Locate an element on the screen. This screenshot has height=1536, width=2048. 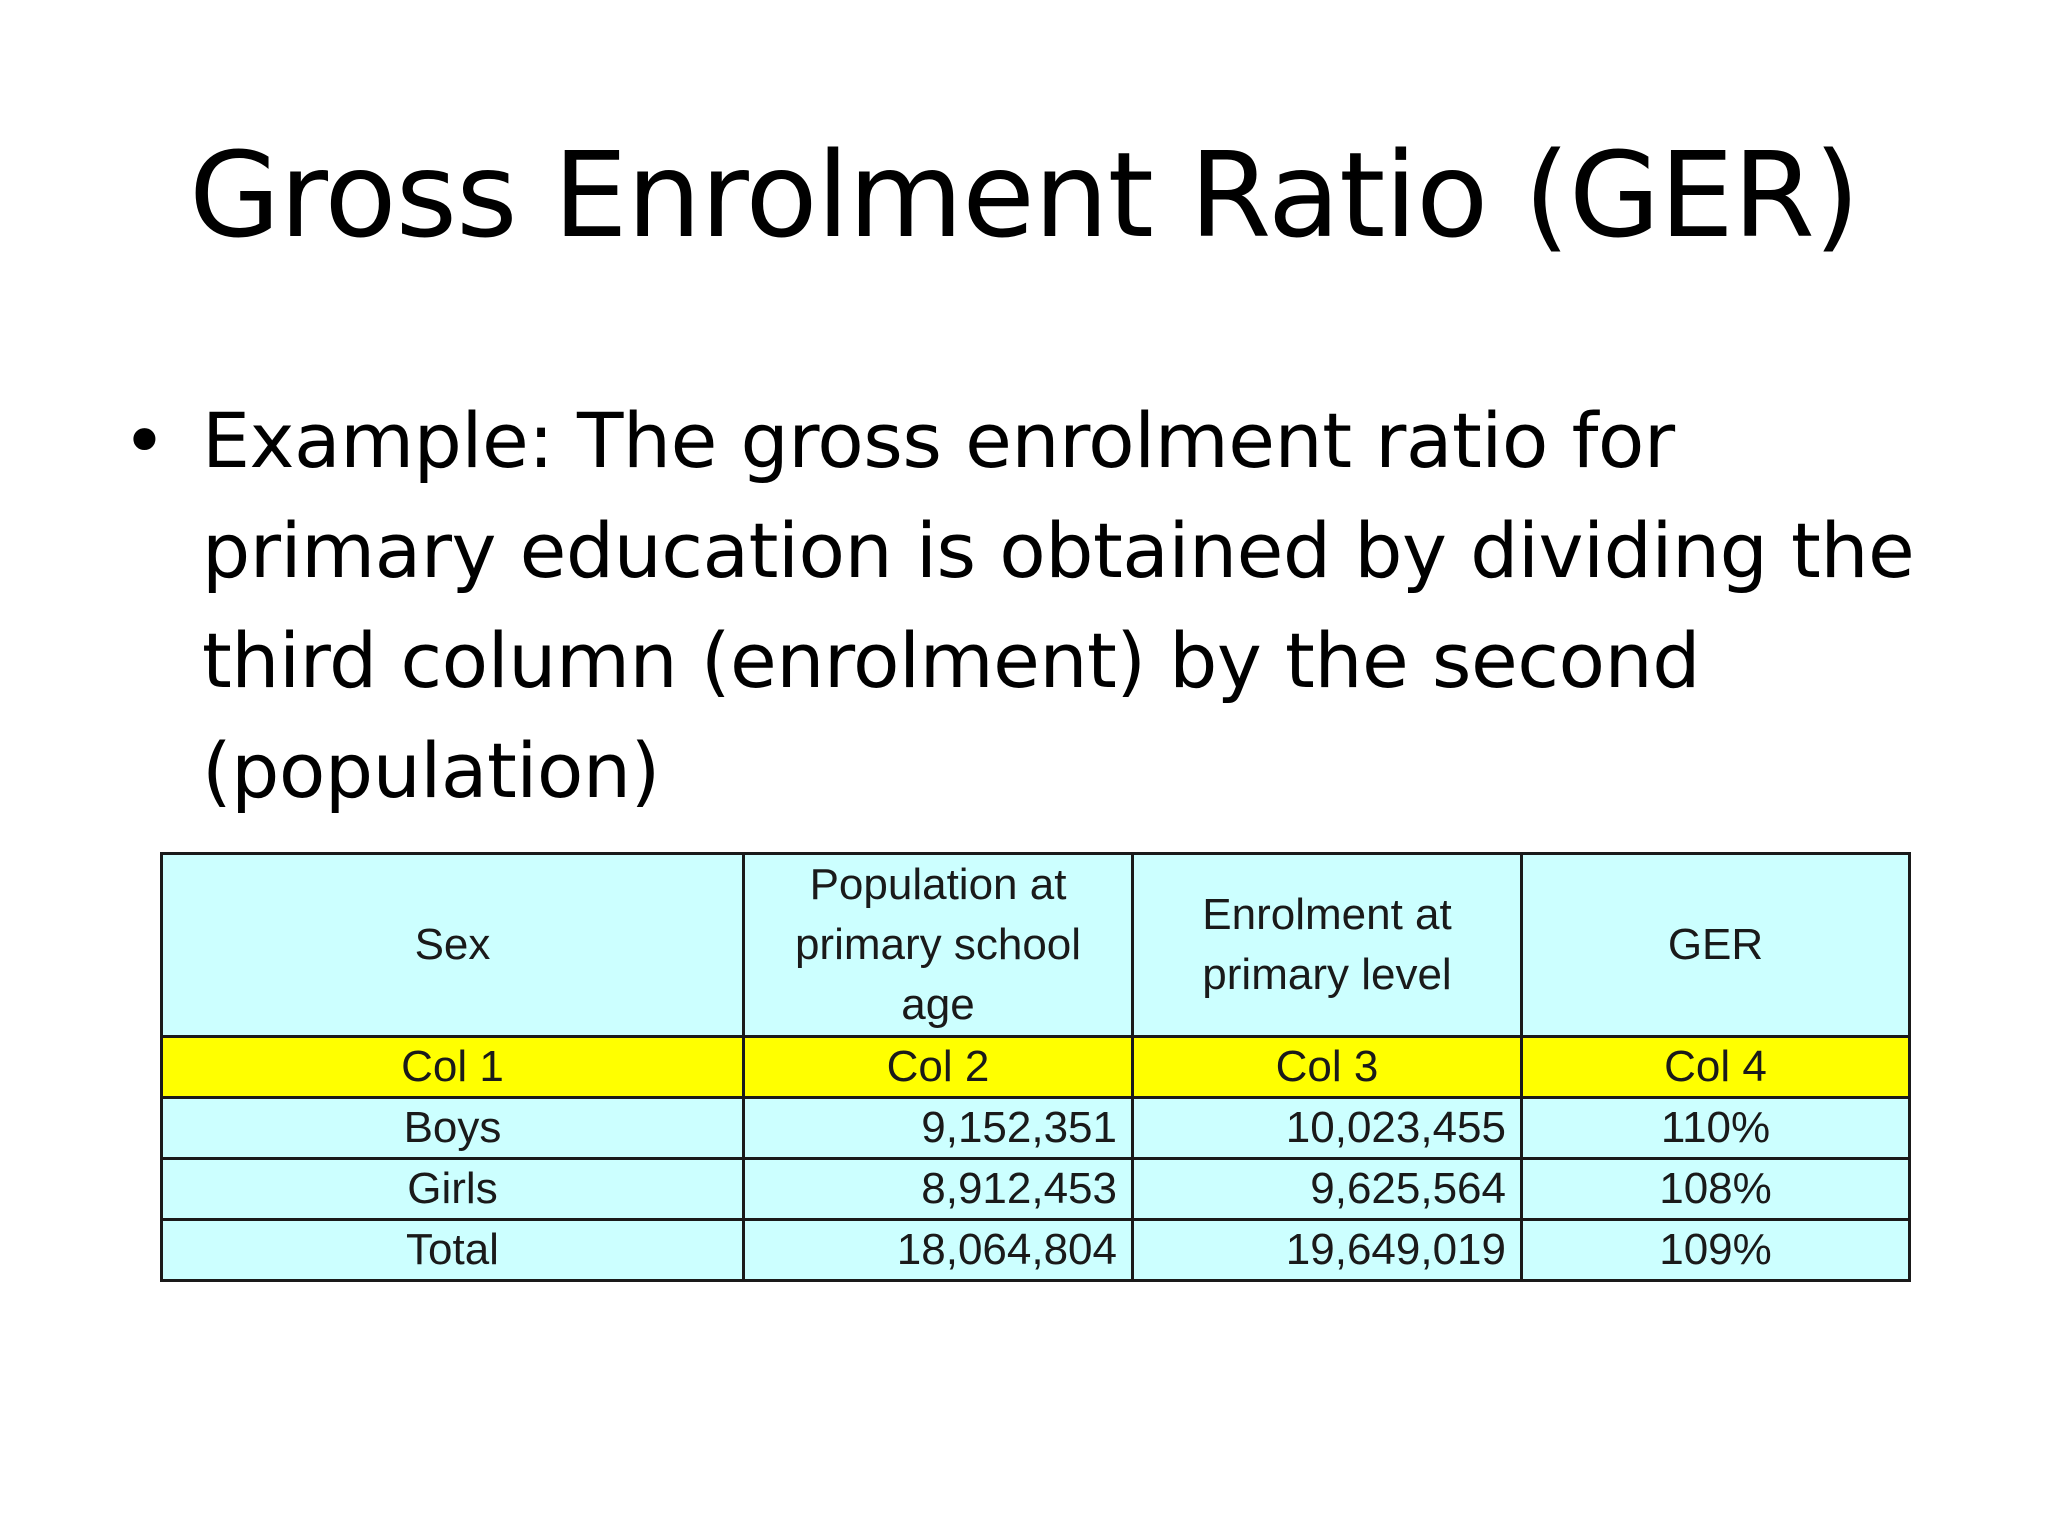
column-label-3: Col 3 is located at coordinates (1327, 1067).